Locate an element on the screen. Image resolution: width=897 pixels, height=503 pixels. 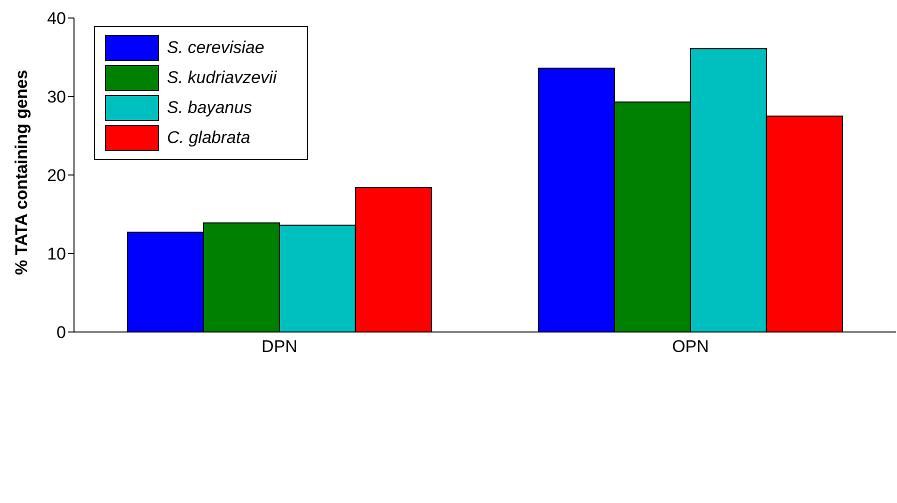
y-tick-label: 20 is located at coordinates (56, 176).